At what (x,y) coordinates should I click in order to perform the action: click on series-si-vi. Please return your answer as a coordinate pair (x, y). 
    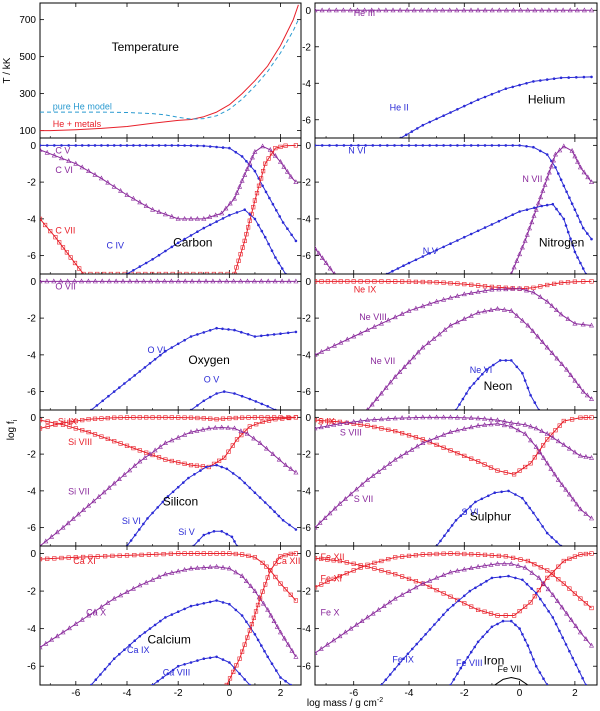
    Looking at the image, I should click on (211, 505).